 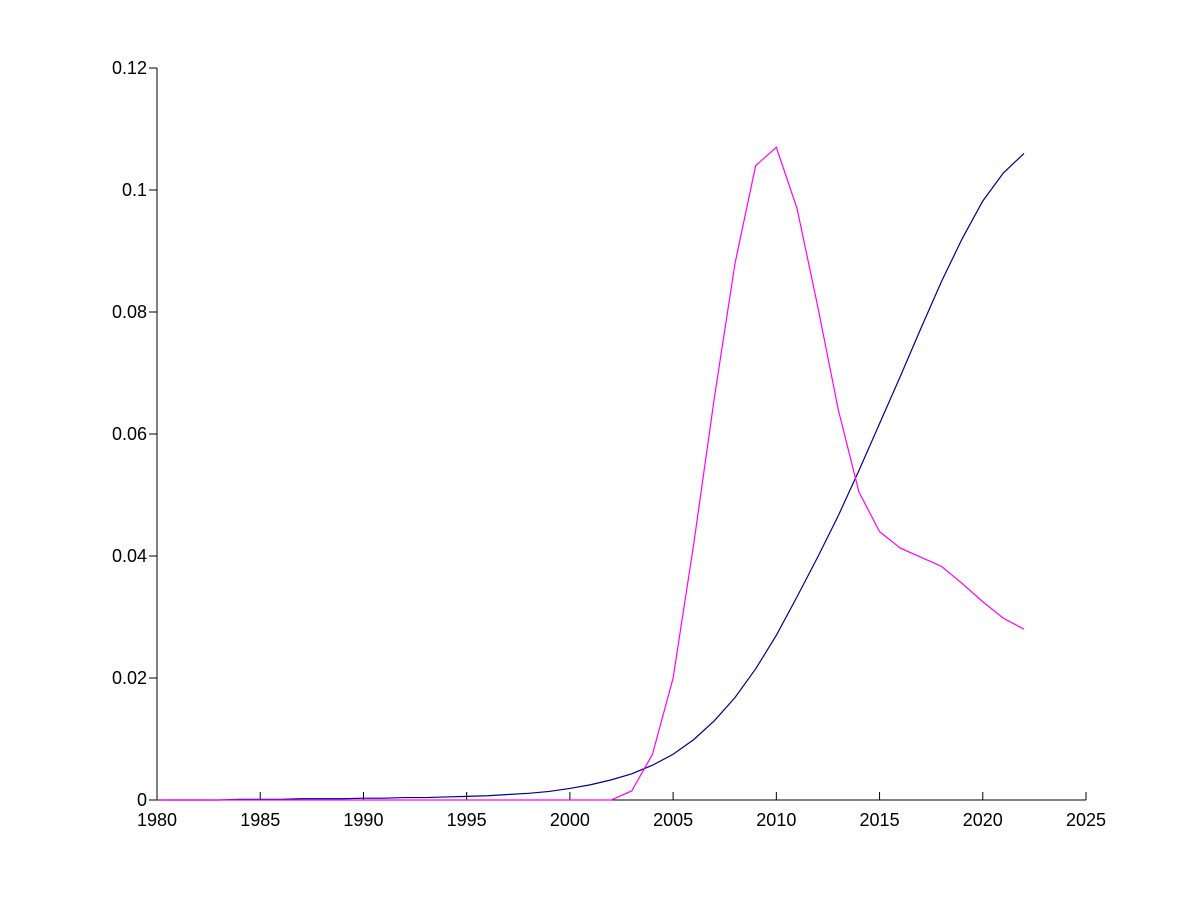 I want to click on x-tick-label: 2005, so click(x=673, y=820).